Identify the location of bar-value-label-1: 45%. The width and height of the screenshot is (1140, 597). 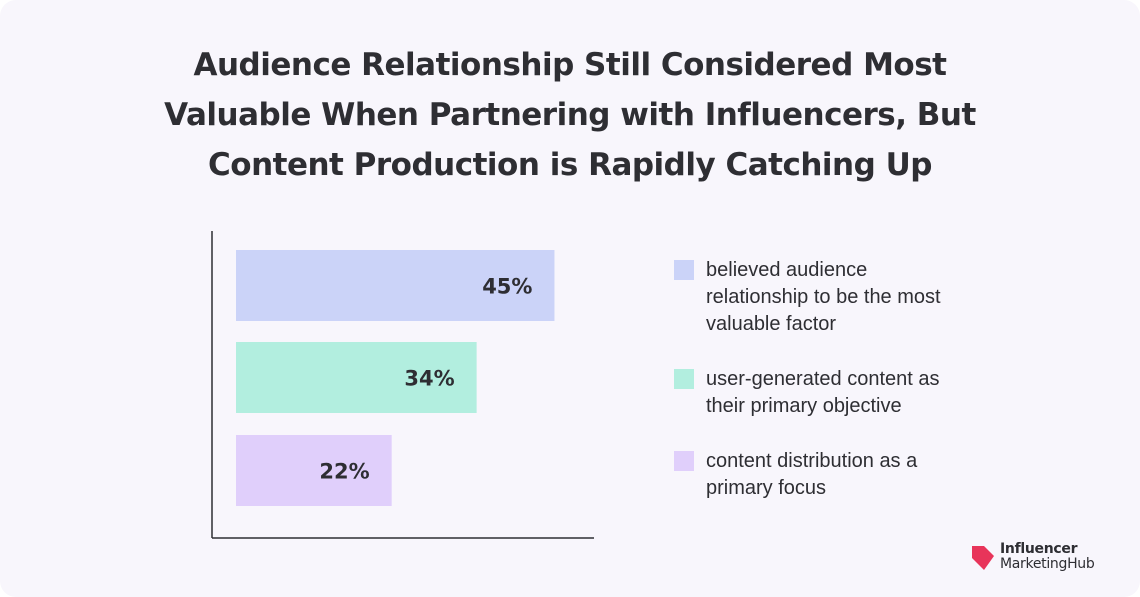
(507, 287).